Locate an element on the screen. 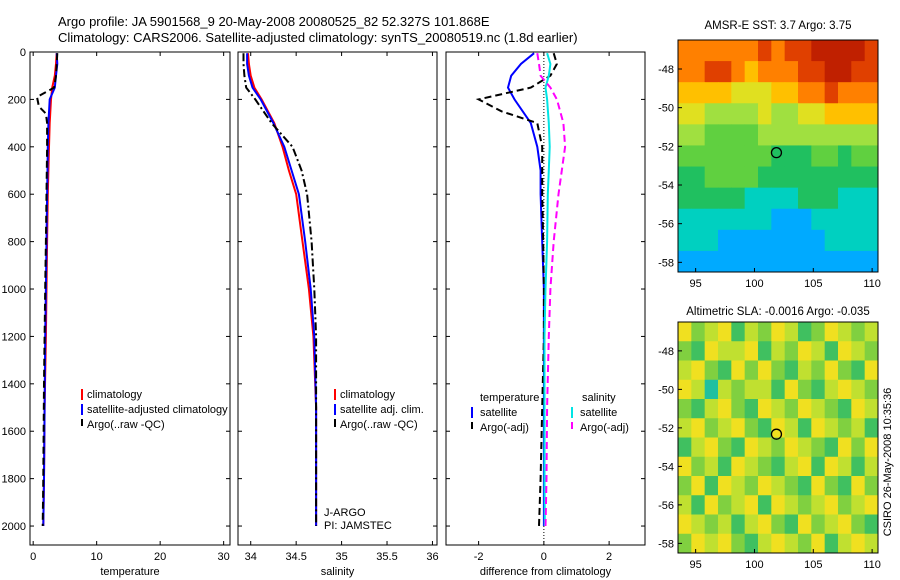 This screenshot has width=900, height=580. x-tick-label: 30 is located at coordinates (224, 557).